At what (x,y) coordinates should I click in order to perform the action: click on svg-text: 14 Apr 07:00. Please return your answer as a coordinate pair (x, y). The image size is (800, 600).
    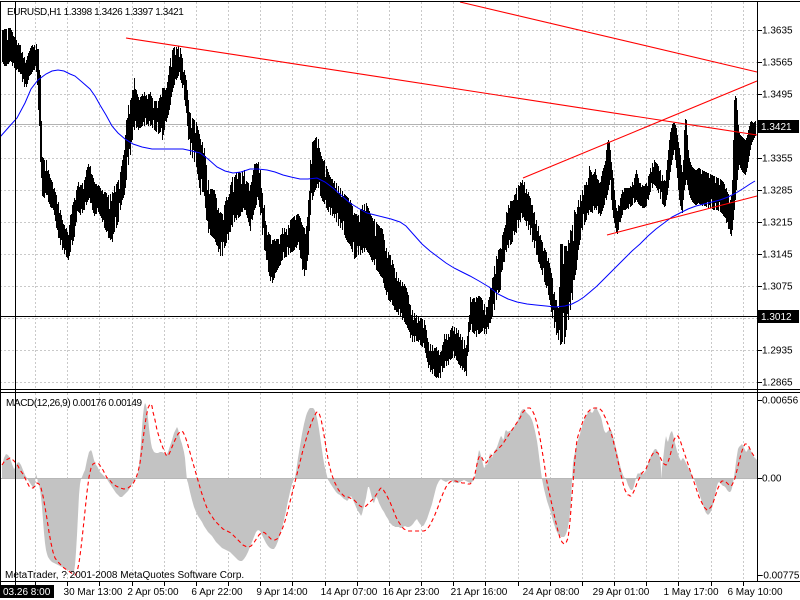
    Looking at the image, I should click on (349, 592).